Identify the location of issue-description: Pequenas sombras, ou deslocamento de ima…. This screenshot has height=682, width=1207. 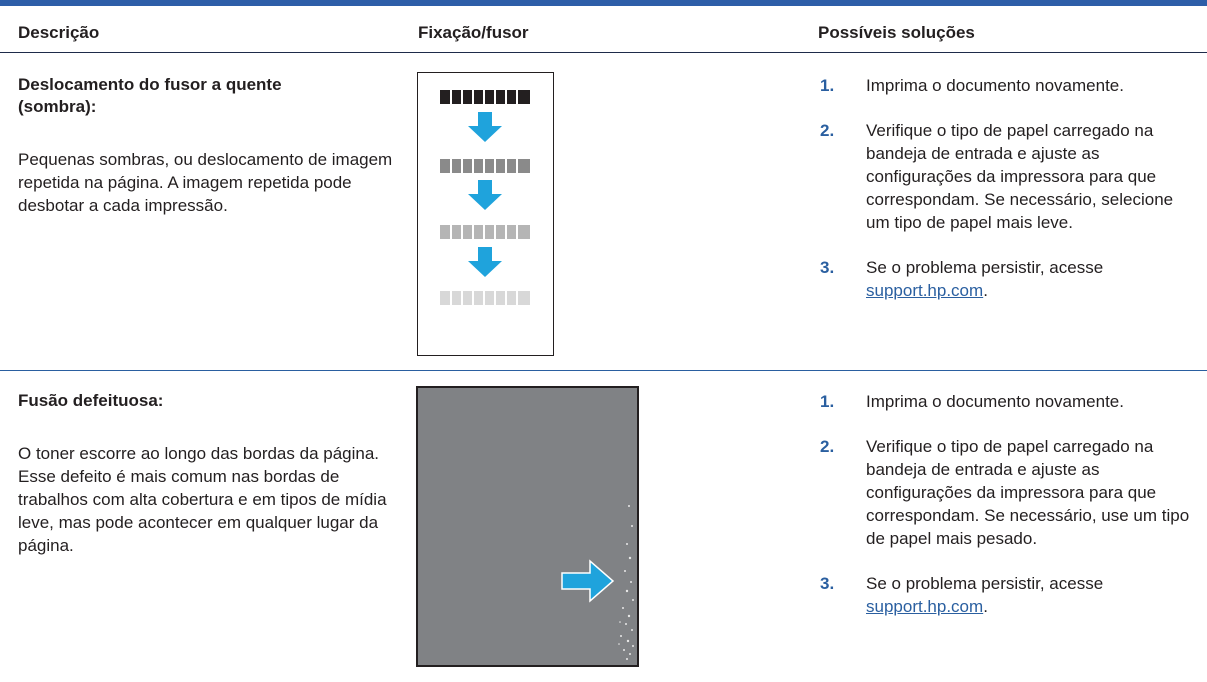
(205, 182).